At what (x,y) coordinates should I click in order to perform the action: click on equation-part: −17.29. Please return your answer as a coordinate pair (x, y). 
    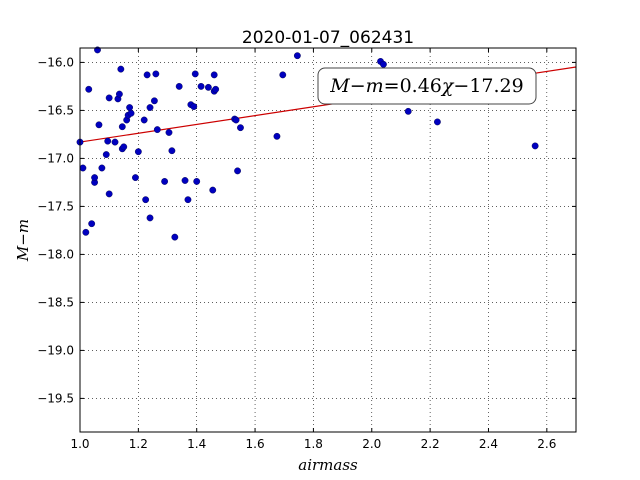
    Looking at the image, I should click on (488, 86).